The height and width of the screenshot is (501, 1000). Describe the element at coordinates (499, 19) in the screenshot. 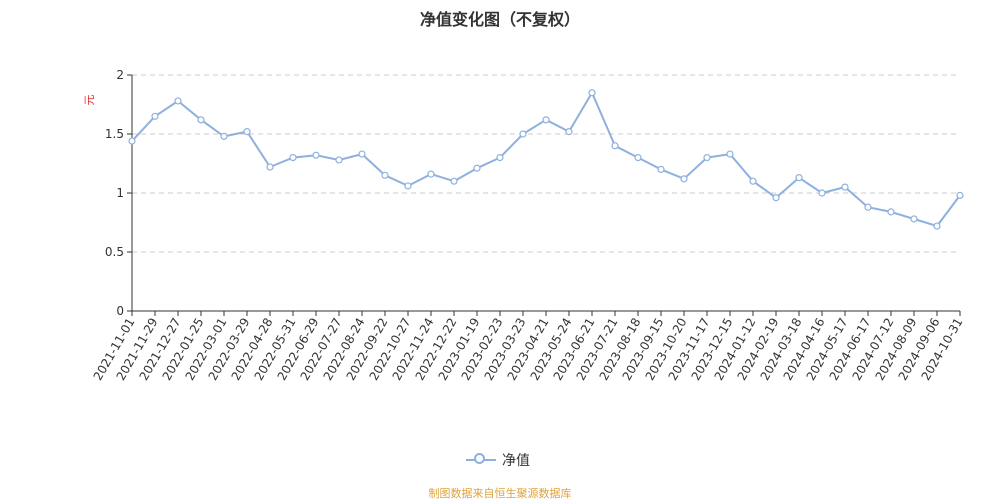

I see `chart-title: 净值变化图（不复权）` at that location.